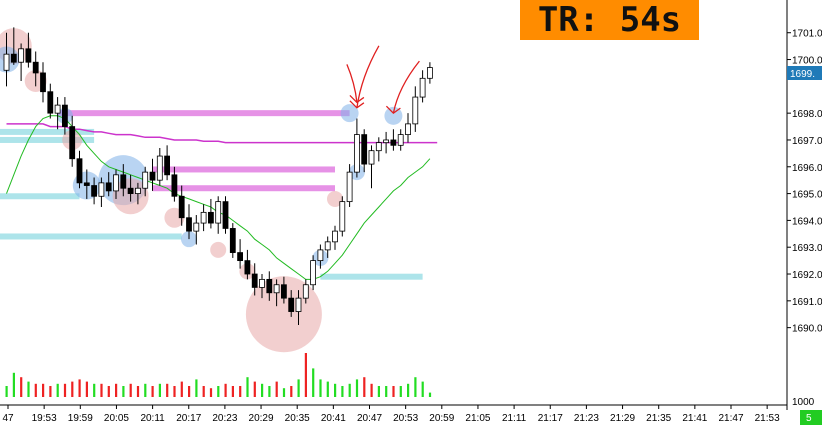 The height and width of the screenshot is (429, 822). I want to click on price-tick-label: 1696.0, so click(807, 168).